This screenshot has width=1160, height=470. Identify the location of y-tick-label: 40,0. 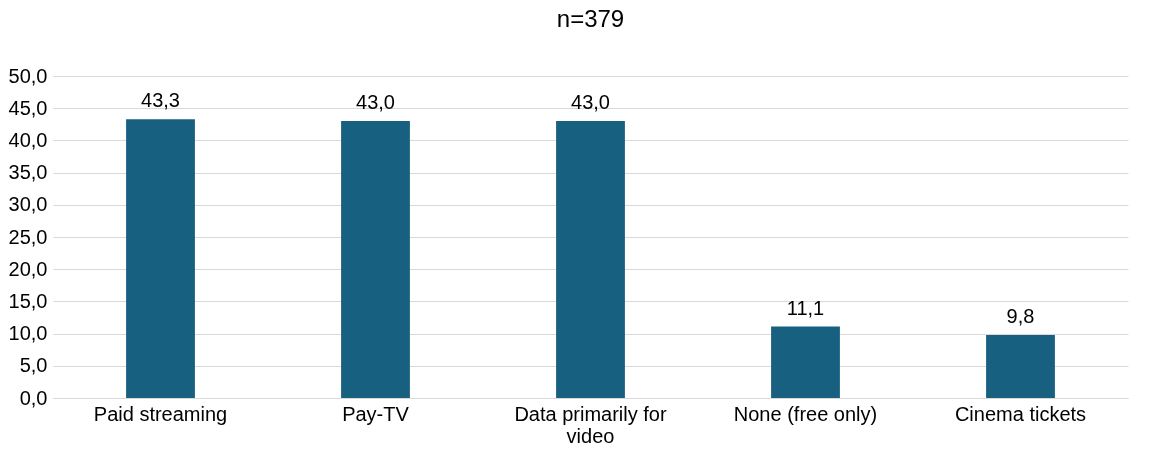
(28, 139).